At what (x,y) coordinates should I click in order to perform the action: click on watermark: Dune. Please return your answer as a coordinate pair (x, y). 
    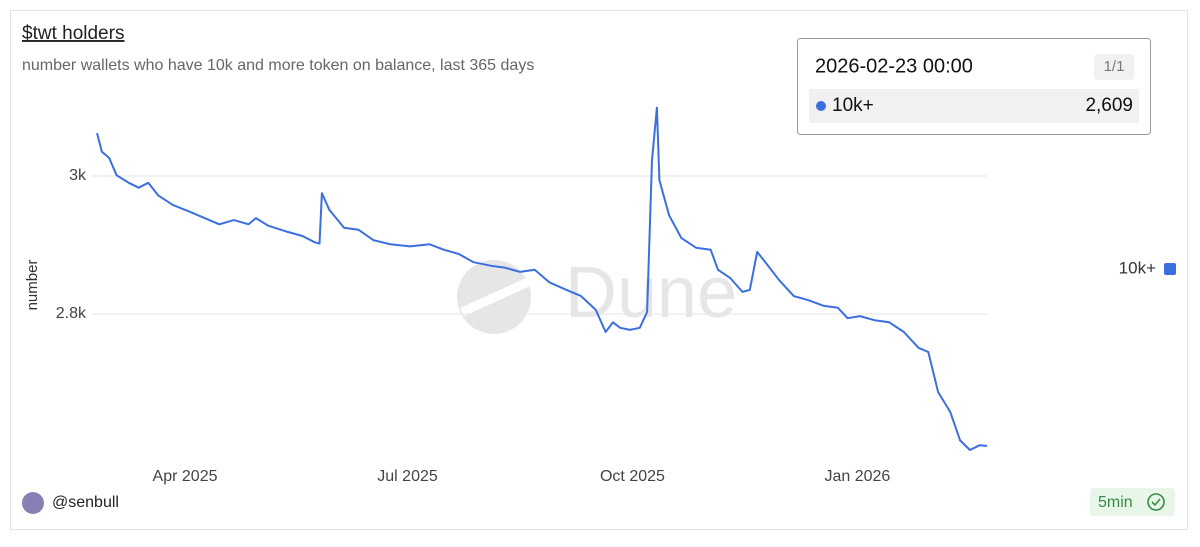
    Looking at the image, I should click on (597, 293).